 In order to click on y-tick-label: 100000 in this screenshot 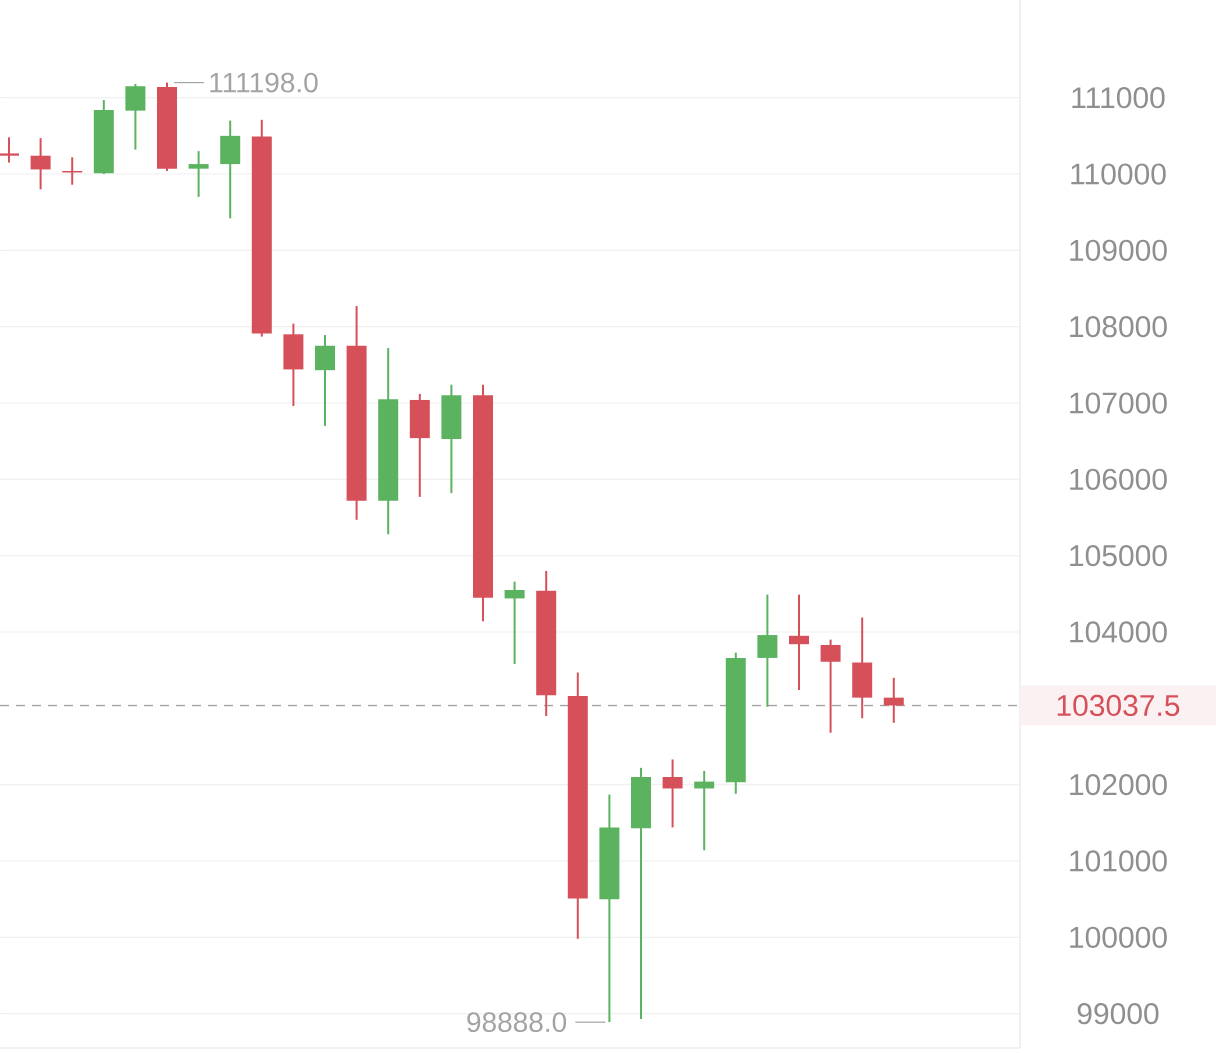, I will do `click(1118, 937)`.